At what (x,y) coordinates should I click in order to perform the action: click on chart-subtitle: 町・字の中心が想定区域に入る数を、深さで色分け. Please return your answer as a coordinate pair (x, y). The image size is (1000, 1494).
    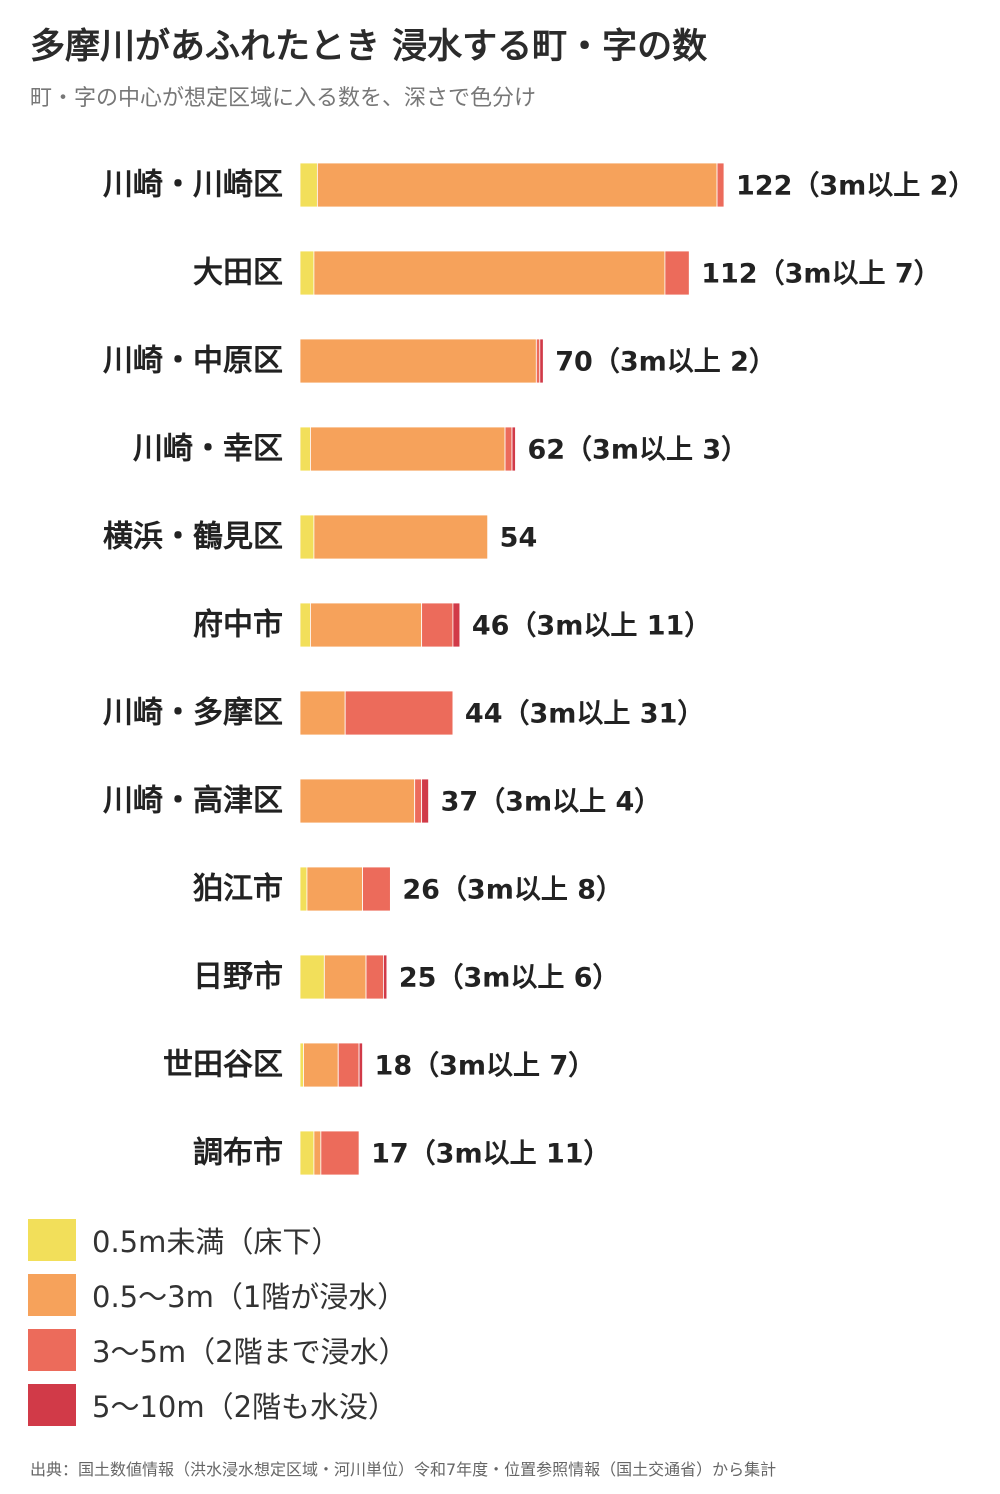
    Looking at the image, I should click on (283, 98).